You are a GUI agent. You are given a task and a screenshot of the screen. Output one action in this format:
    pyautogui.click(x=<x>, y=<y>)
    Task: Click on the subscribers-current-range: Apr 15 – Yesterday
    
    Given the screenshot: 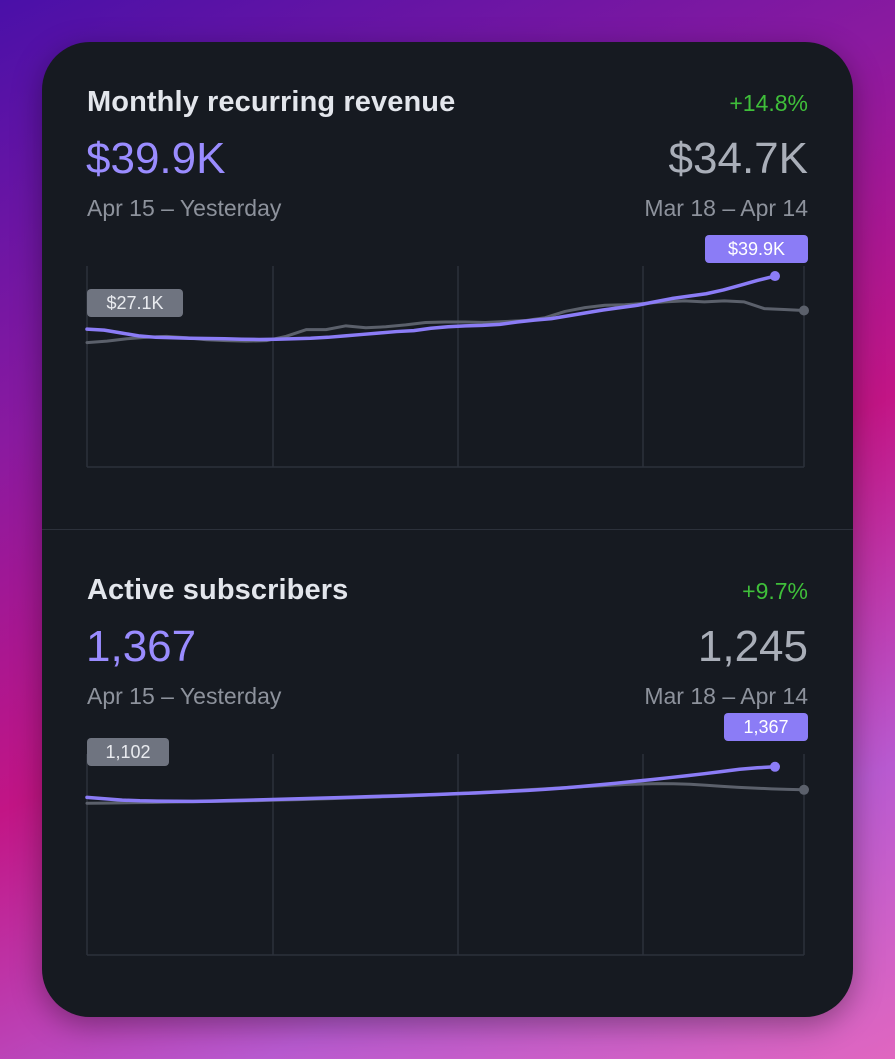 What is the action you would take?
    pyautogui.click(x=184, y=696)
    